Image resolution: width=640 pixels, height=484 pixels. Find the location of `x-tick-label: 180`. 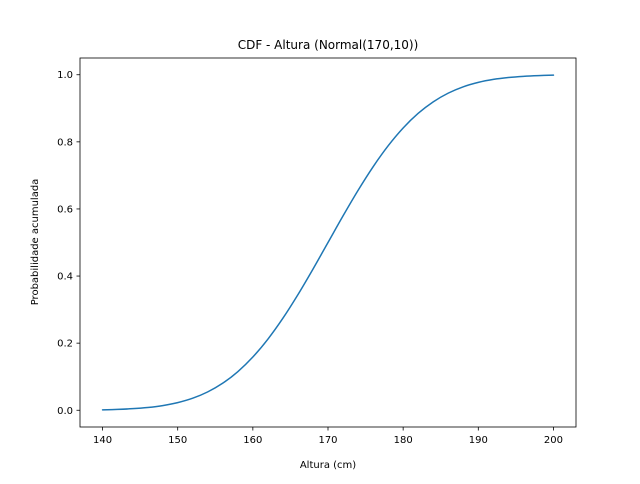

x-tick-label: 180 is located at coordinates (403, 440).